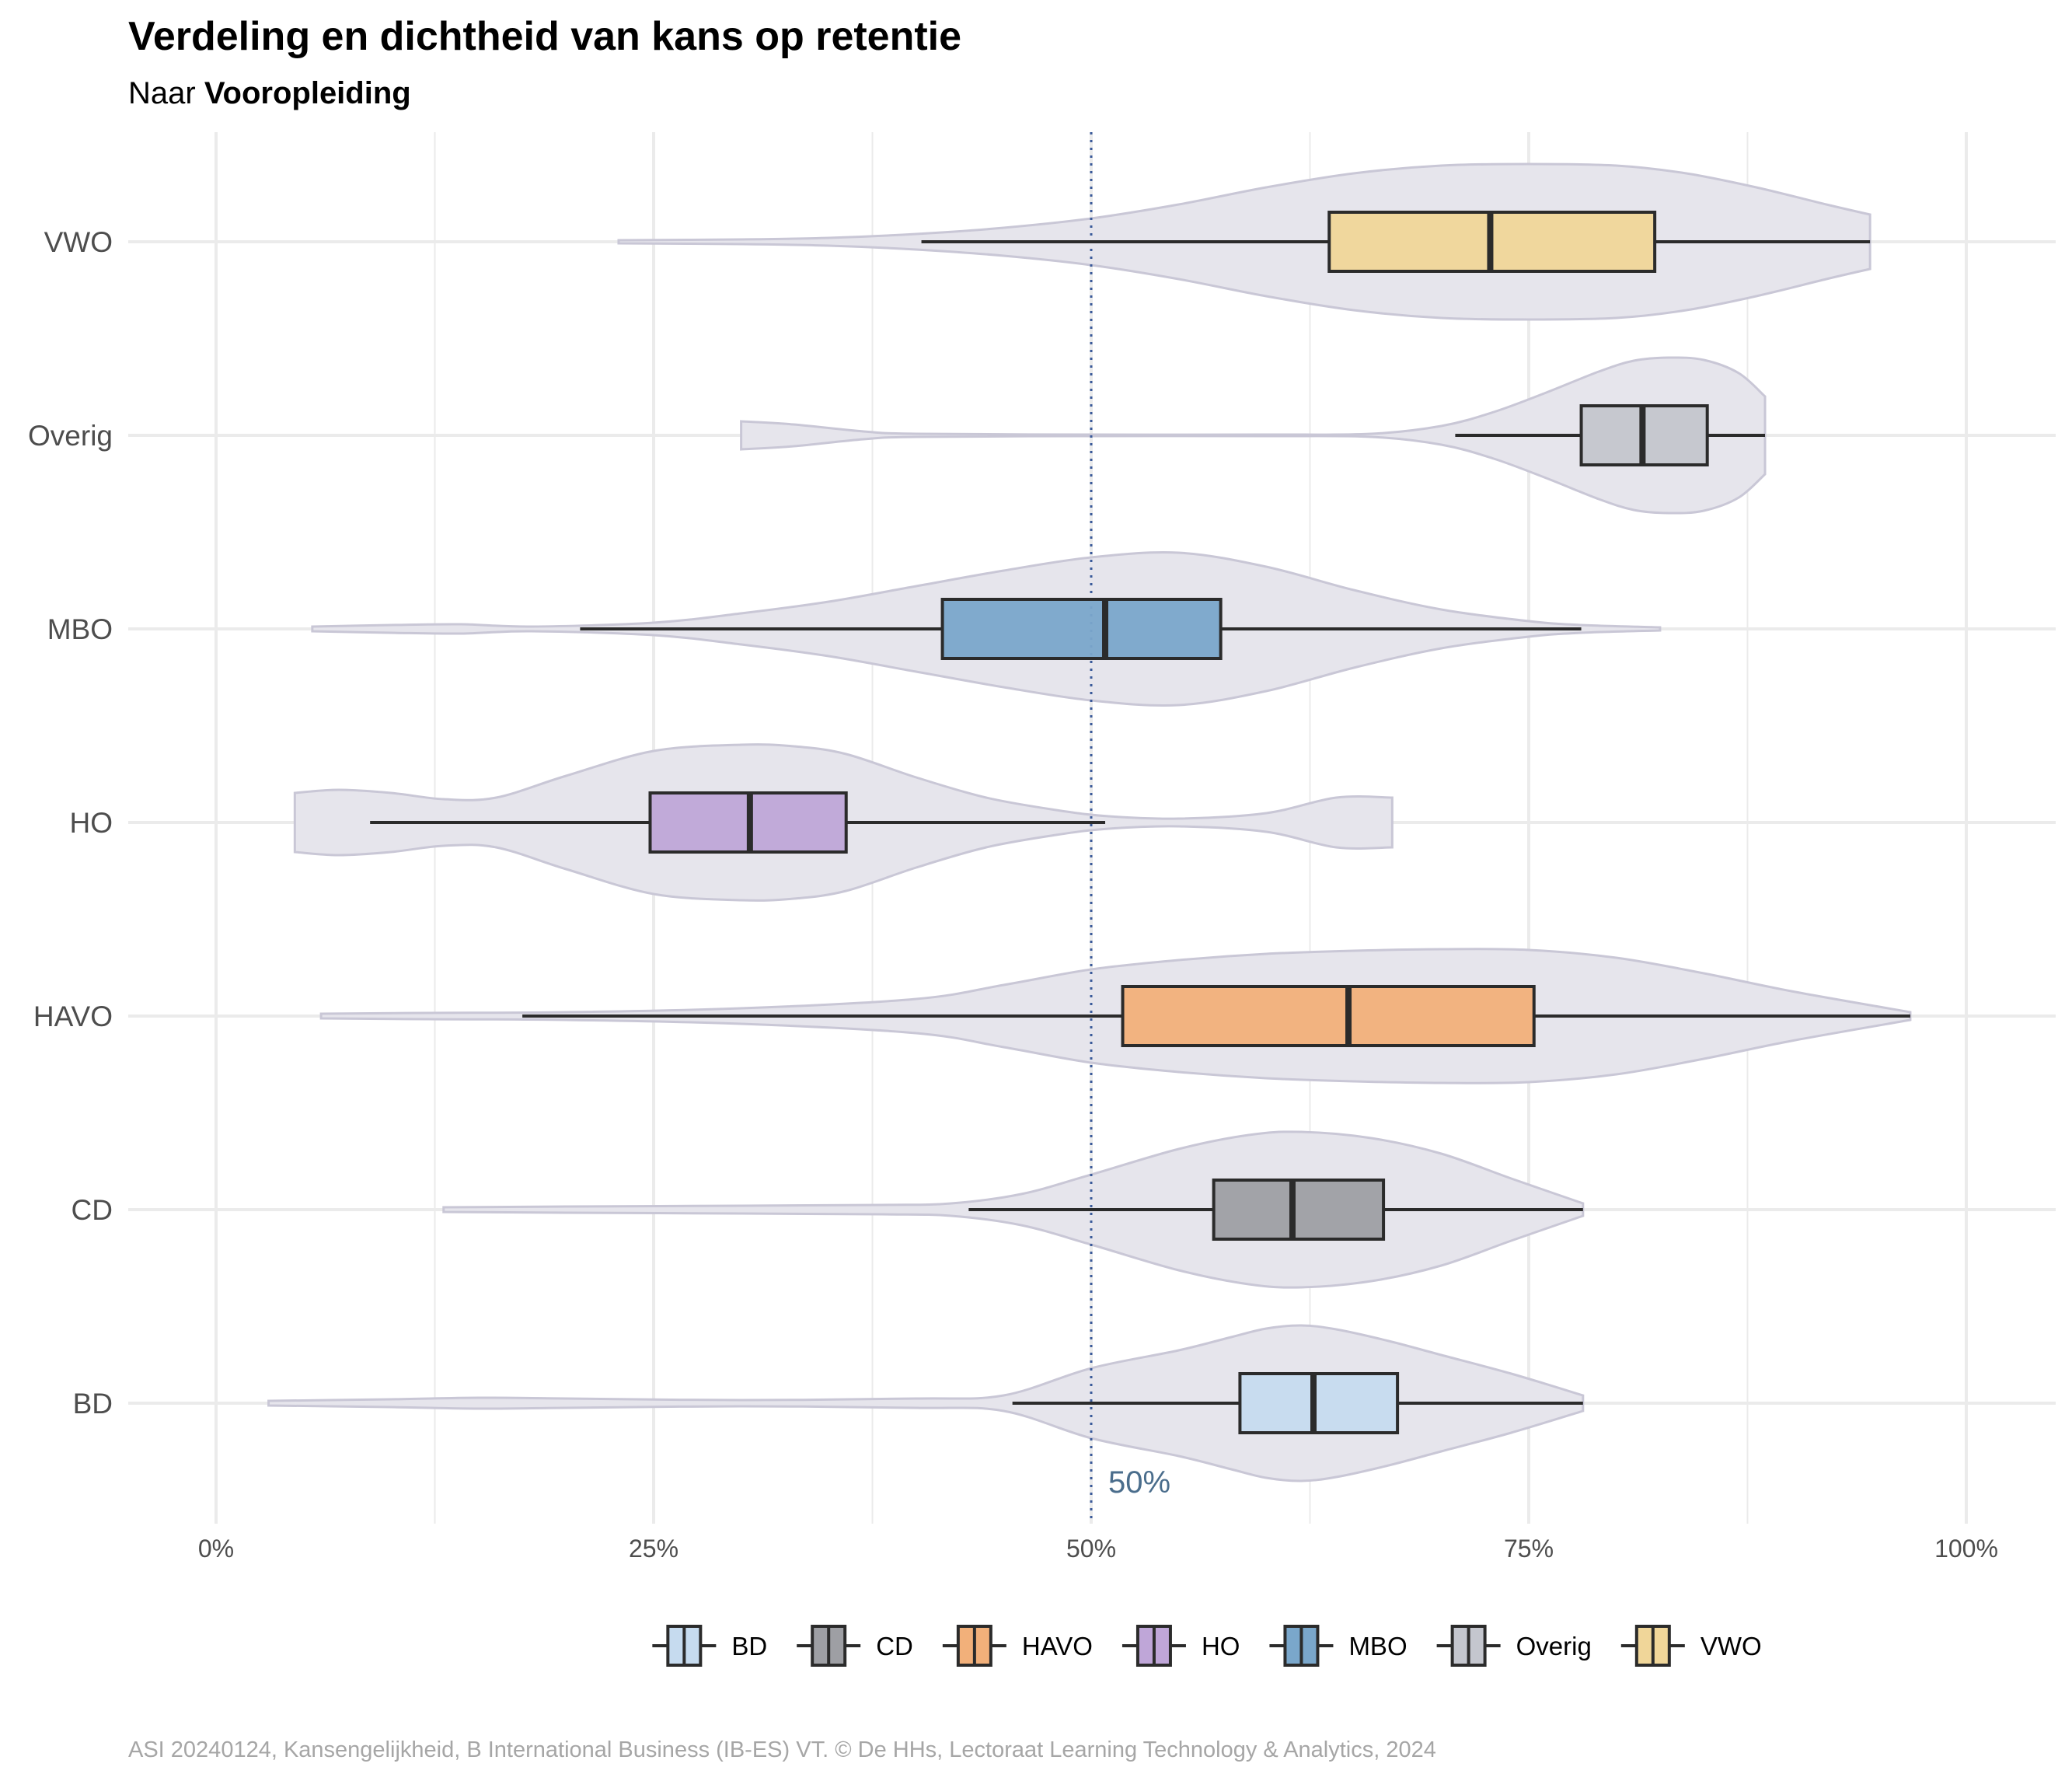 Image resolution: width=2072 pixels, height=1781 pixels. Describe the element at coordinates (1514, 1646) in the screenshot. I see `legend-item-overig: Overig` at that location.